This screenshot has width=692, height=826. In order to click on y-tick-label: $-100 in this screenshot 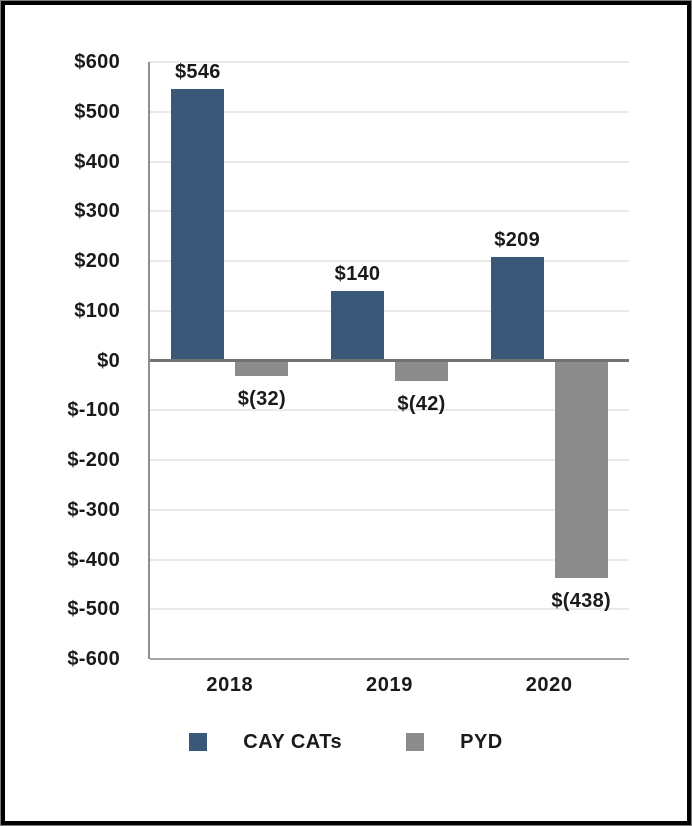, I will do `click(93, 410)`.